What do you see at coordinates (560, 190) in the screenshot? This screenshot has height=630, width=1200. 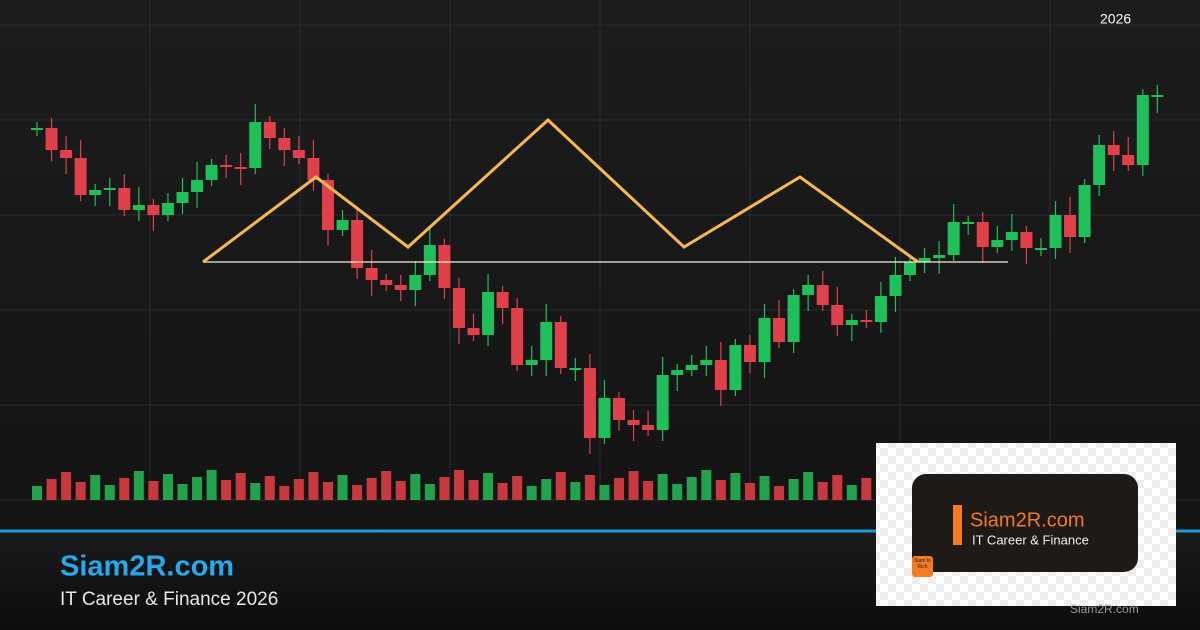 I see `pattern-line` at bounding box center [560, 190].